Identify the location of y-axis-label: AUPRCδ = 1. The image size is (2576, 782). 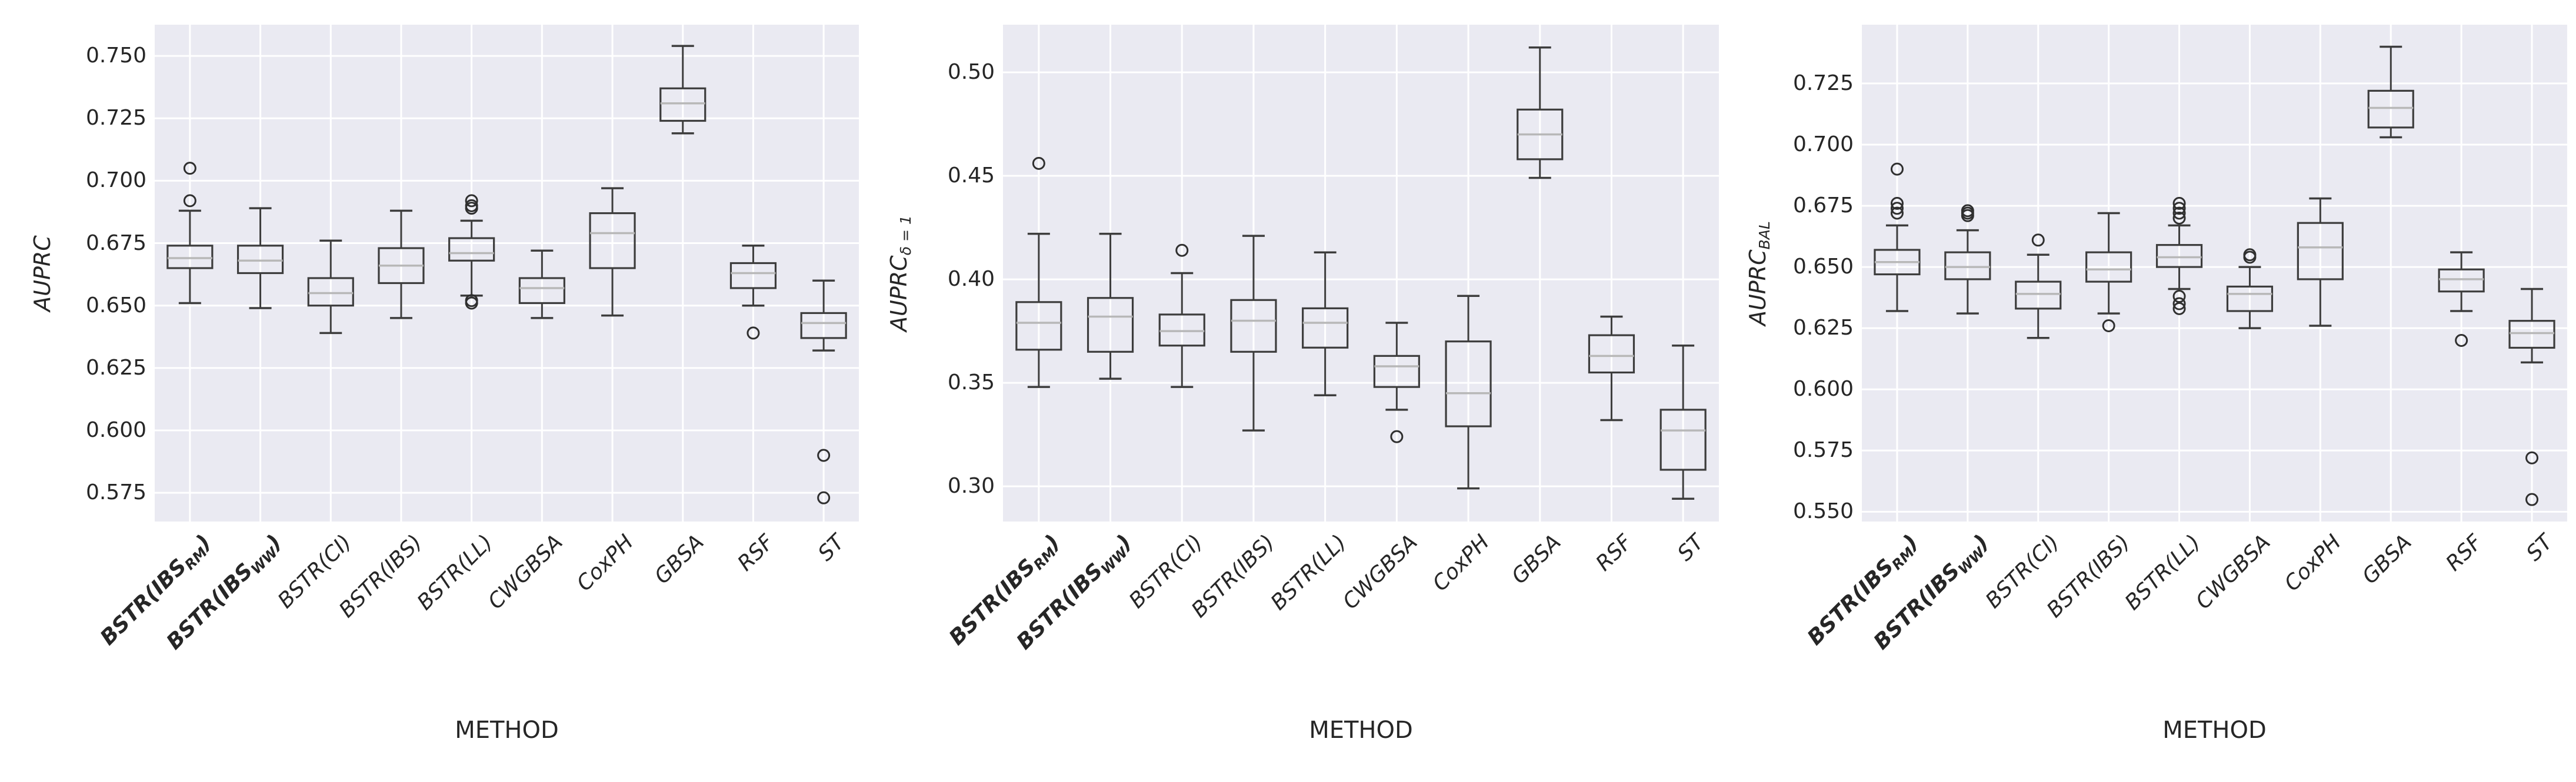
(899, 273).